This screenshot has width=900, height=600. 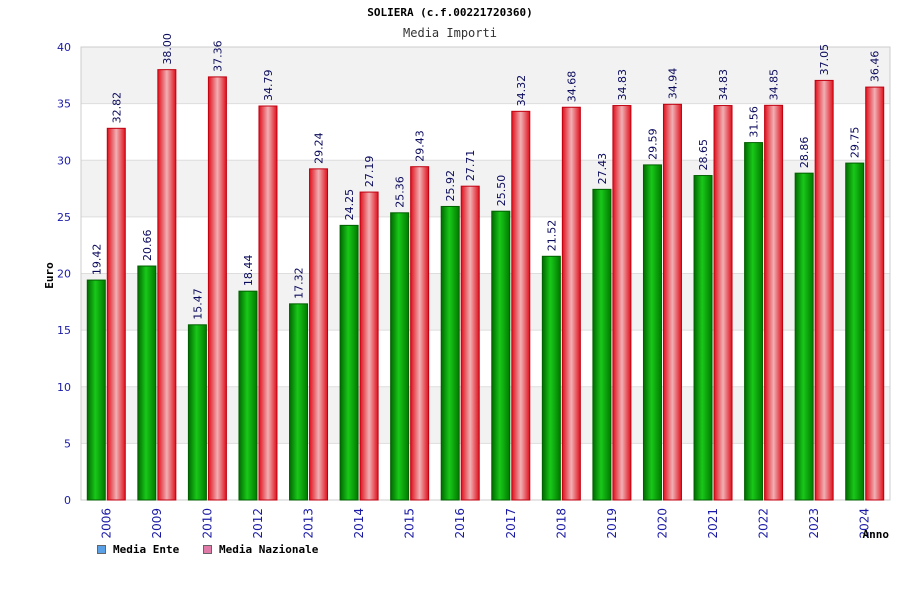 I want to click on legend-item-media-nazionale: Media Nazionale, so click(x=260, y=549).